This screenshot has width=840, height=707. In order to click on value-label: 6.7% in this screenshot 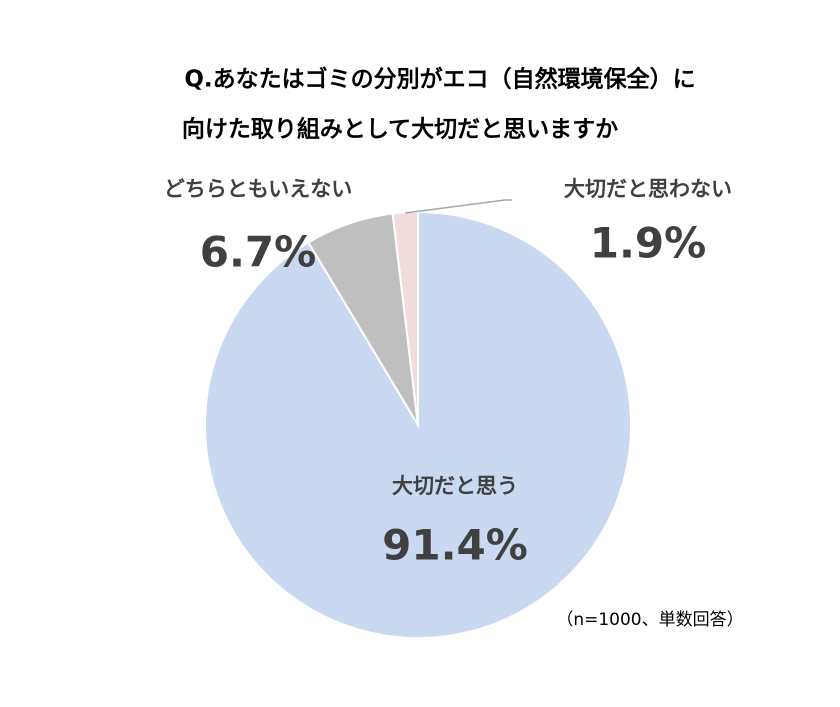, I will do `click(258, 252)`.